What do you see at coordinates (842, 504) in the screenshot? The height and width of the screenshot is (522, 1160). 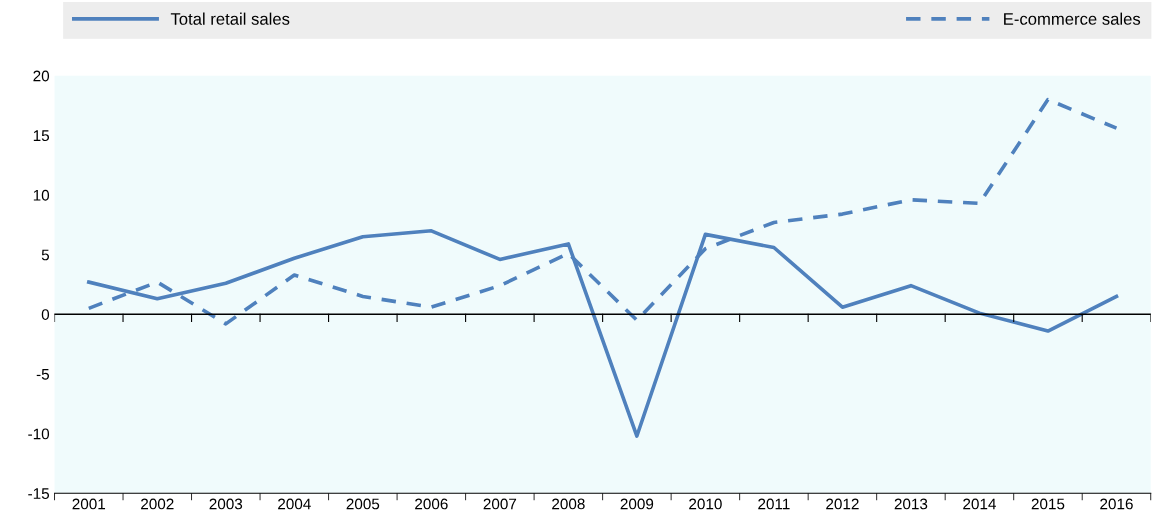 I see `x-tick-label: 2012` at bounding box center [842, 504].